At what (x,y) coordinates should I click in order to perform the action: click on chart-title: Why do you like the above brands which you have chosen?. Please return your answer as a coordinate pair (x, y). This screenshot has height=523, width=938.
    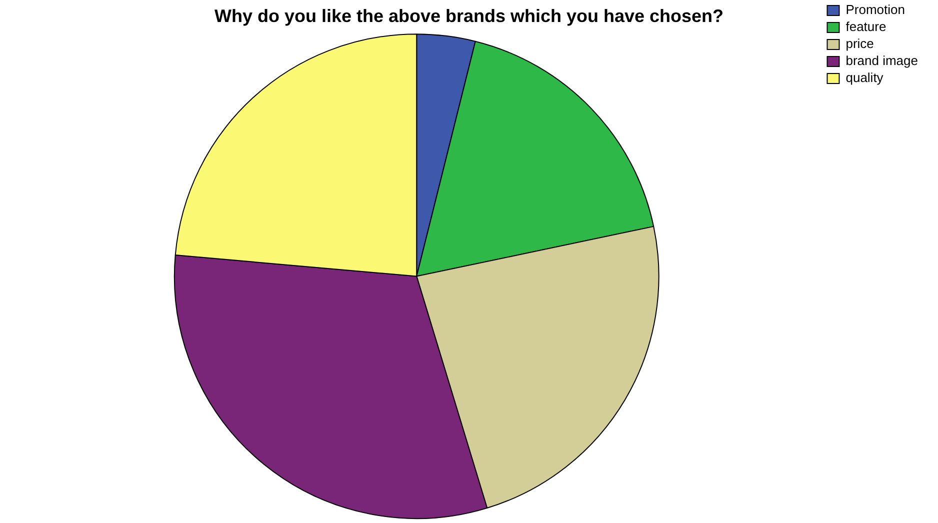
    Looking at the image, I should click on (469, 16).